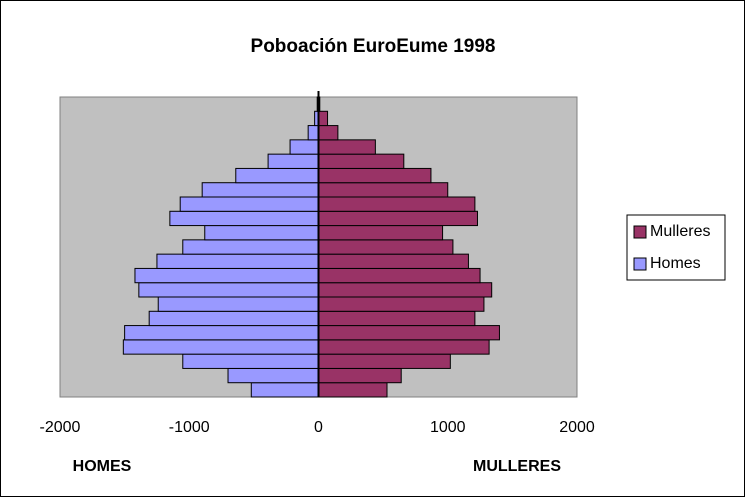 This screenshot has width=746, height=498. Describe the element at coordinates (448, 427) in the screenshot. I see `x-tick-label: 1000` at that location.